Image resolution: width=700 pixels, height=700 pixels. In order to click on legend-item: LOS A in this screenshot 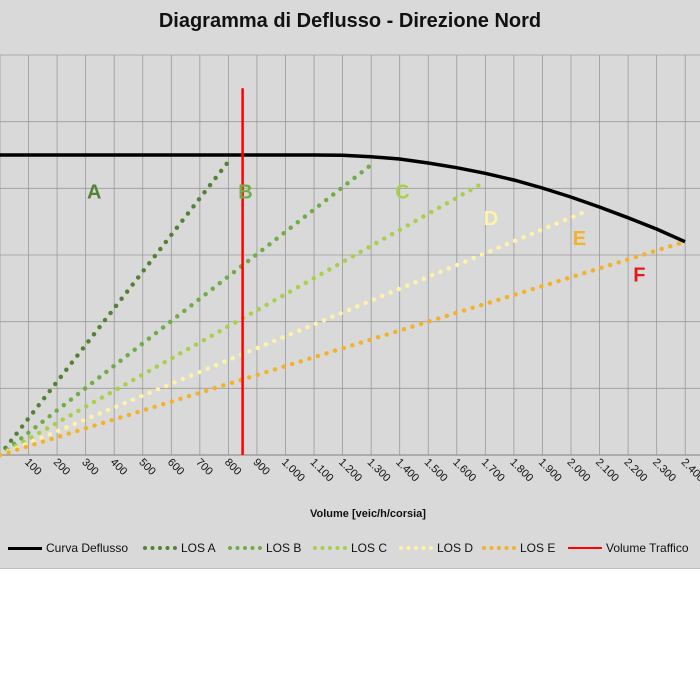, I will do `click(179, 548)`.